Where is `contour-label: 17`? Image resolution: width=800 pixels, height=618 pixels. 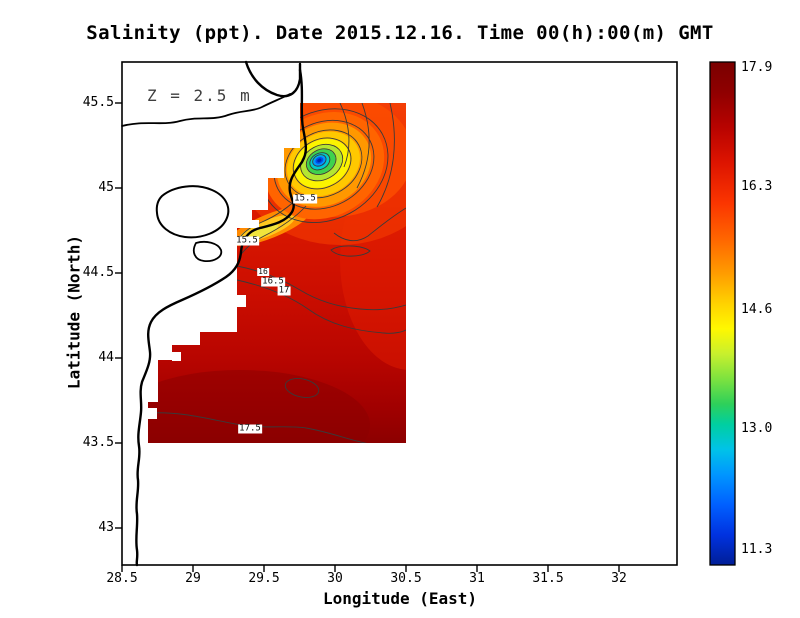 contour-label: 17 is located at coordinates (284, 290).